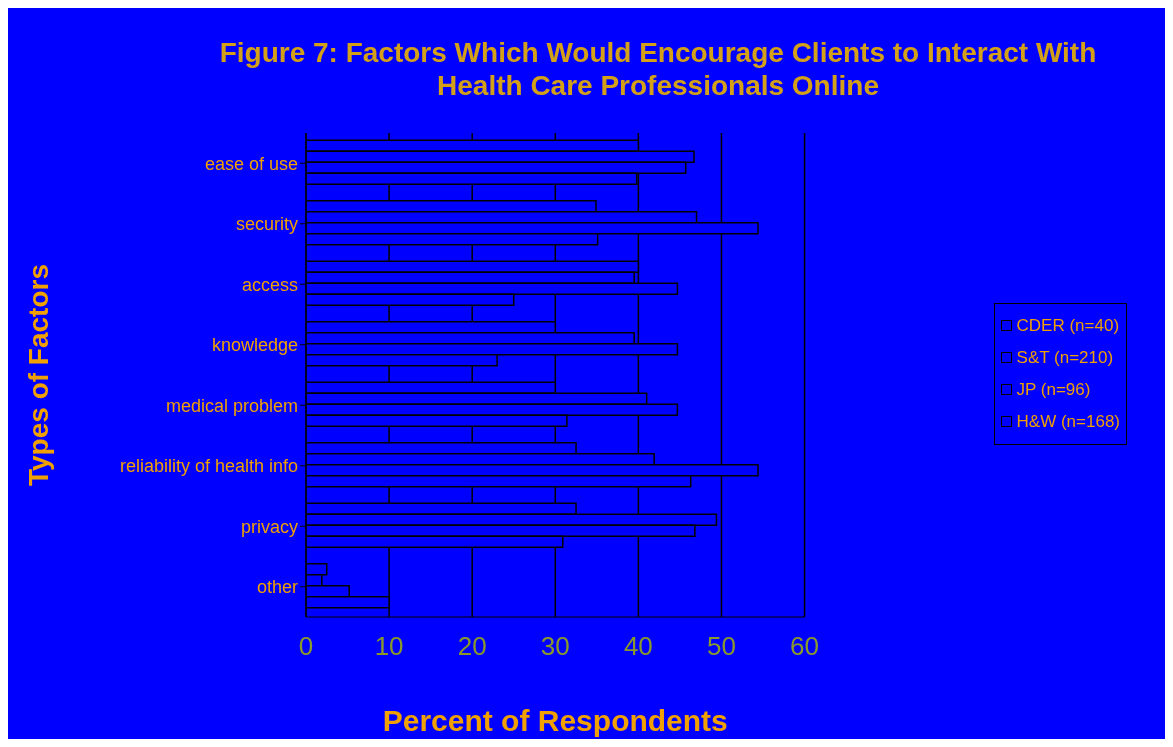 Image resolution: width=1173 pixels, height=747 pixels. Describe the element at coordinates (555, 720) in the screenshot. I see `x-axis-title: Percent of Respondents` at that location.